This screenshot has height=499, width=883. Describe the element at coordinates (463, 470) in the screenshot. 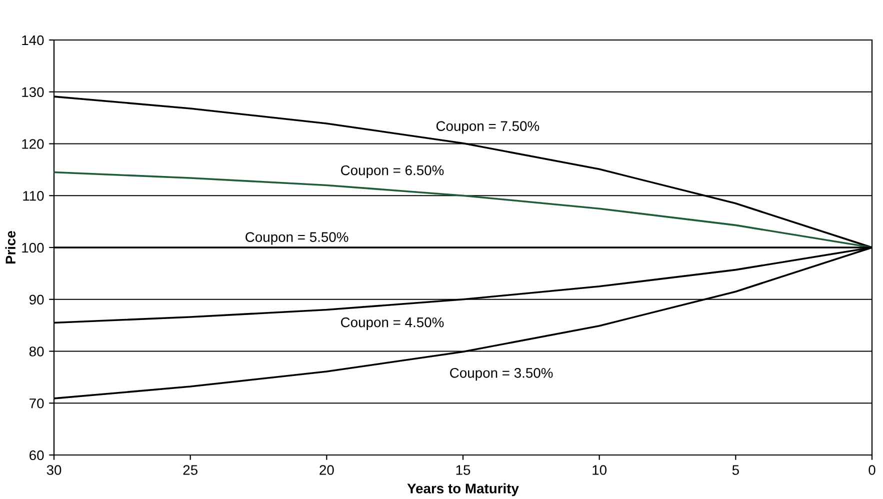

I see `x-tick-label: 15` at that location.